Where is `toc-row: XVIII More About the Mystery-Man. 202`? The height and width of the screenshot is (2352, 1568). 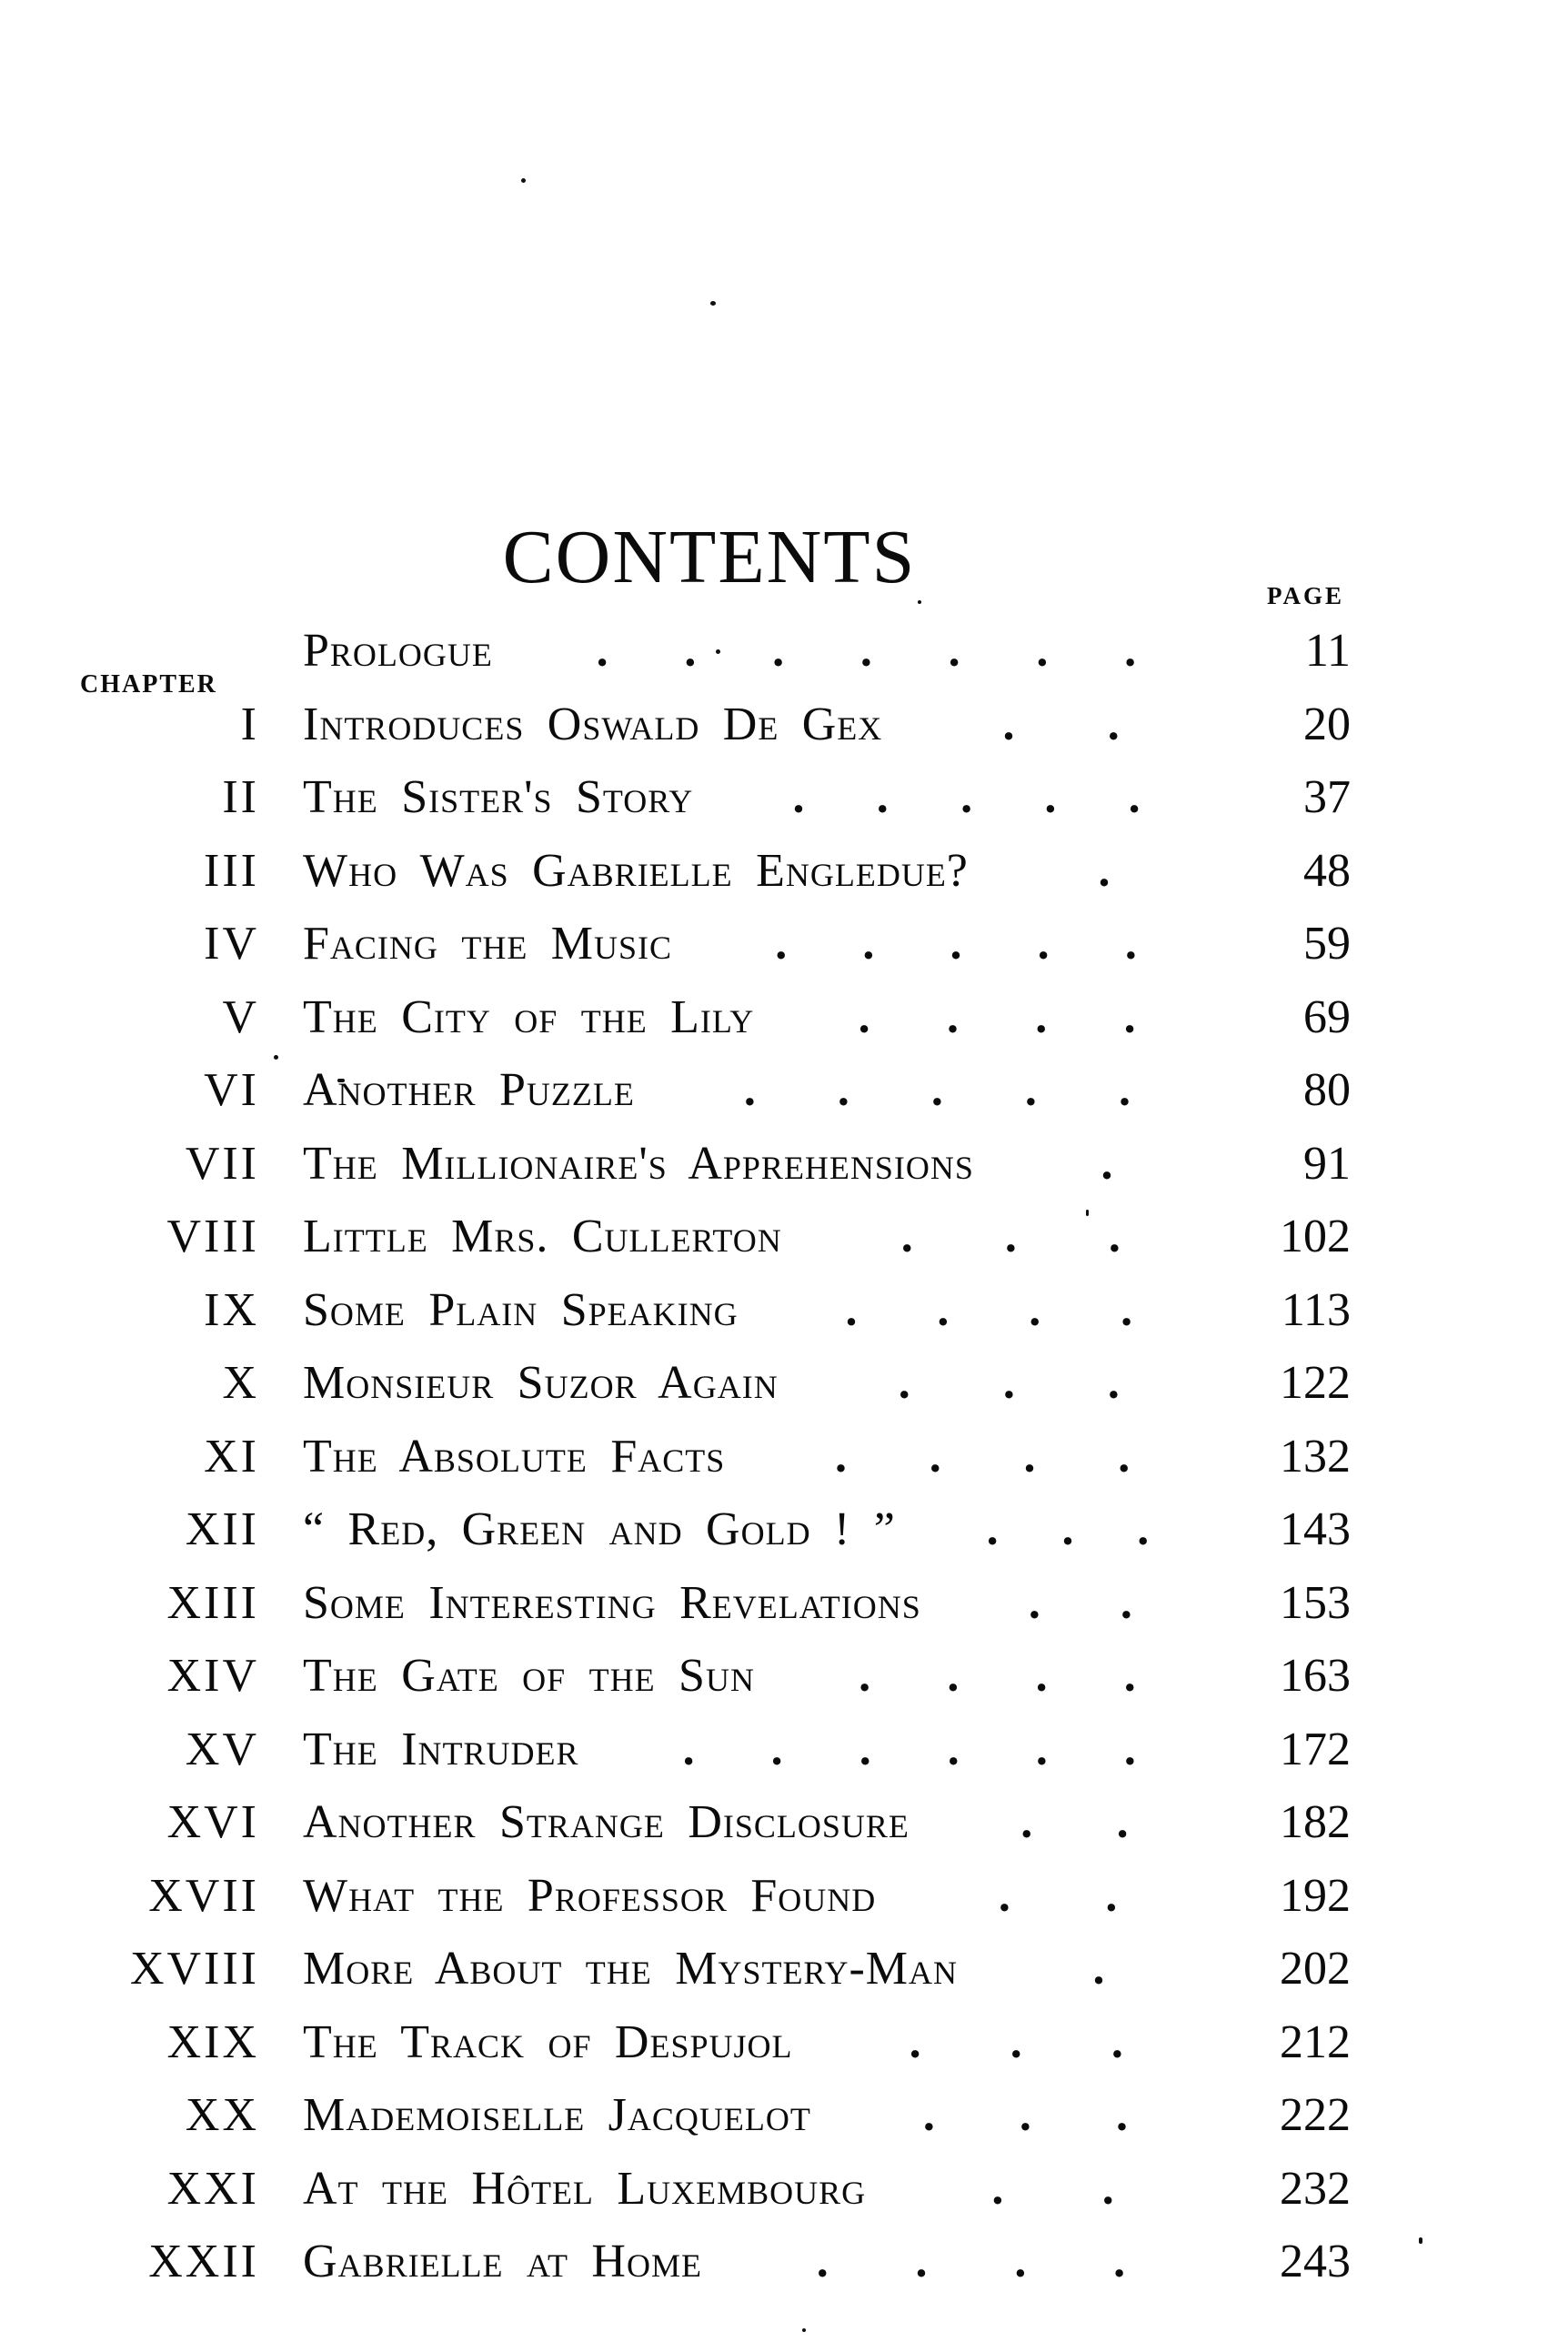 toc-row: XVIII More About the Mystery-Man. 202 is located at coordinates (714, 1969).